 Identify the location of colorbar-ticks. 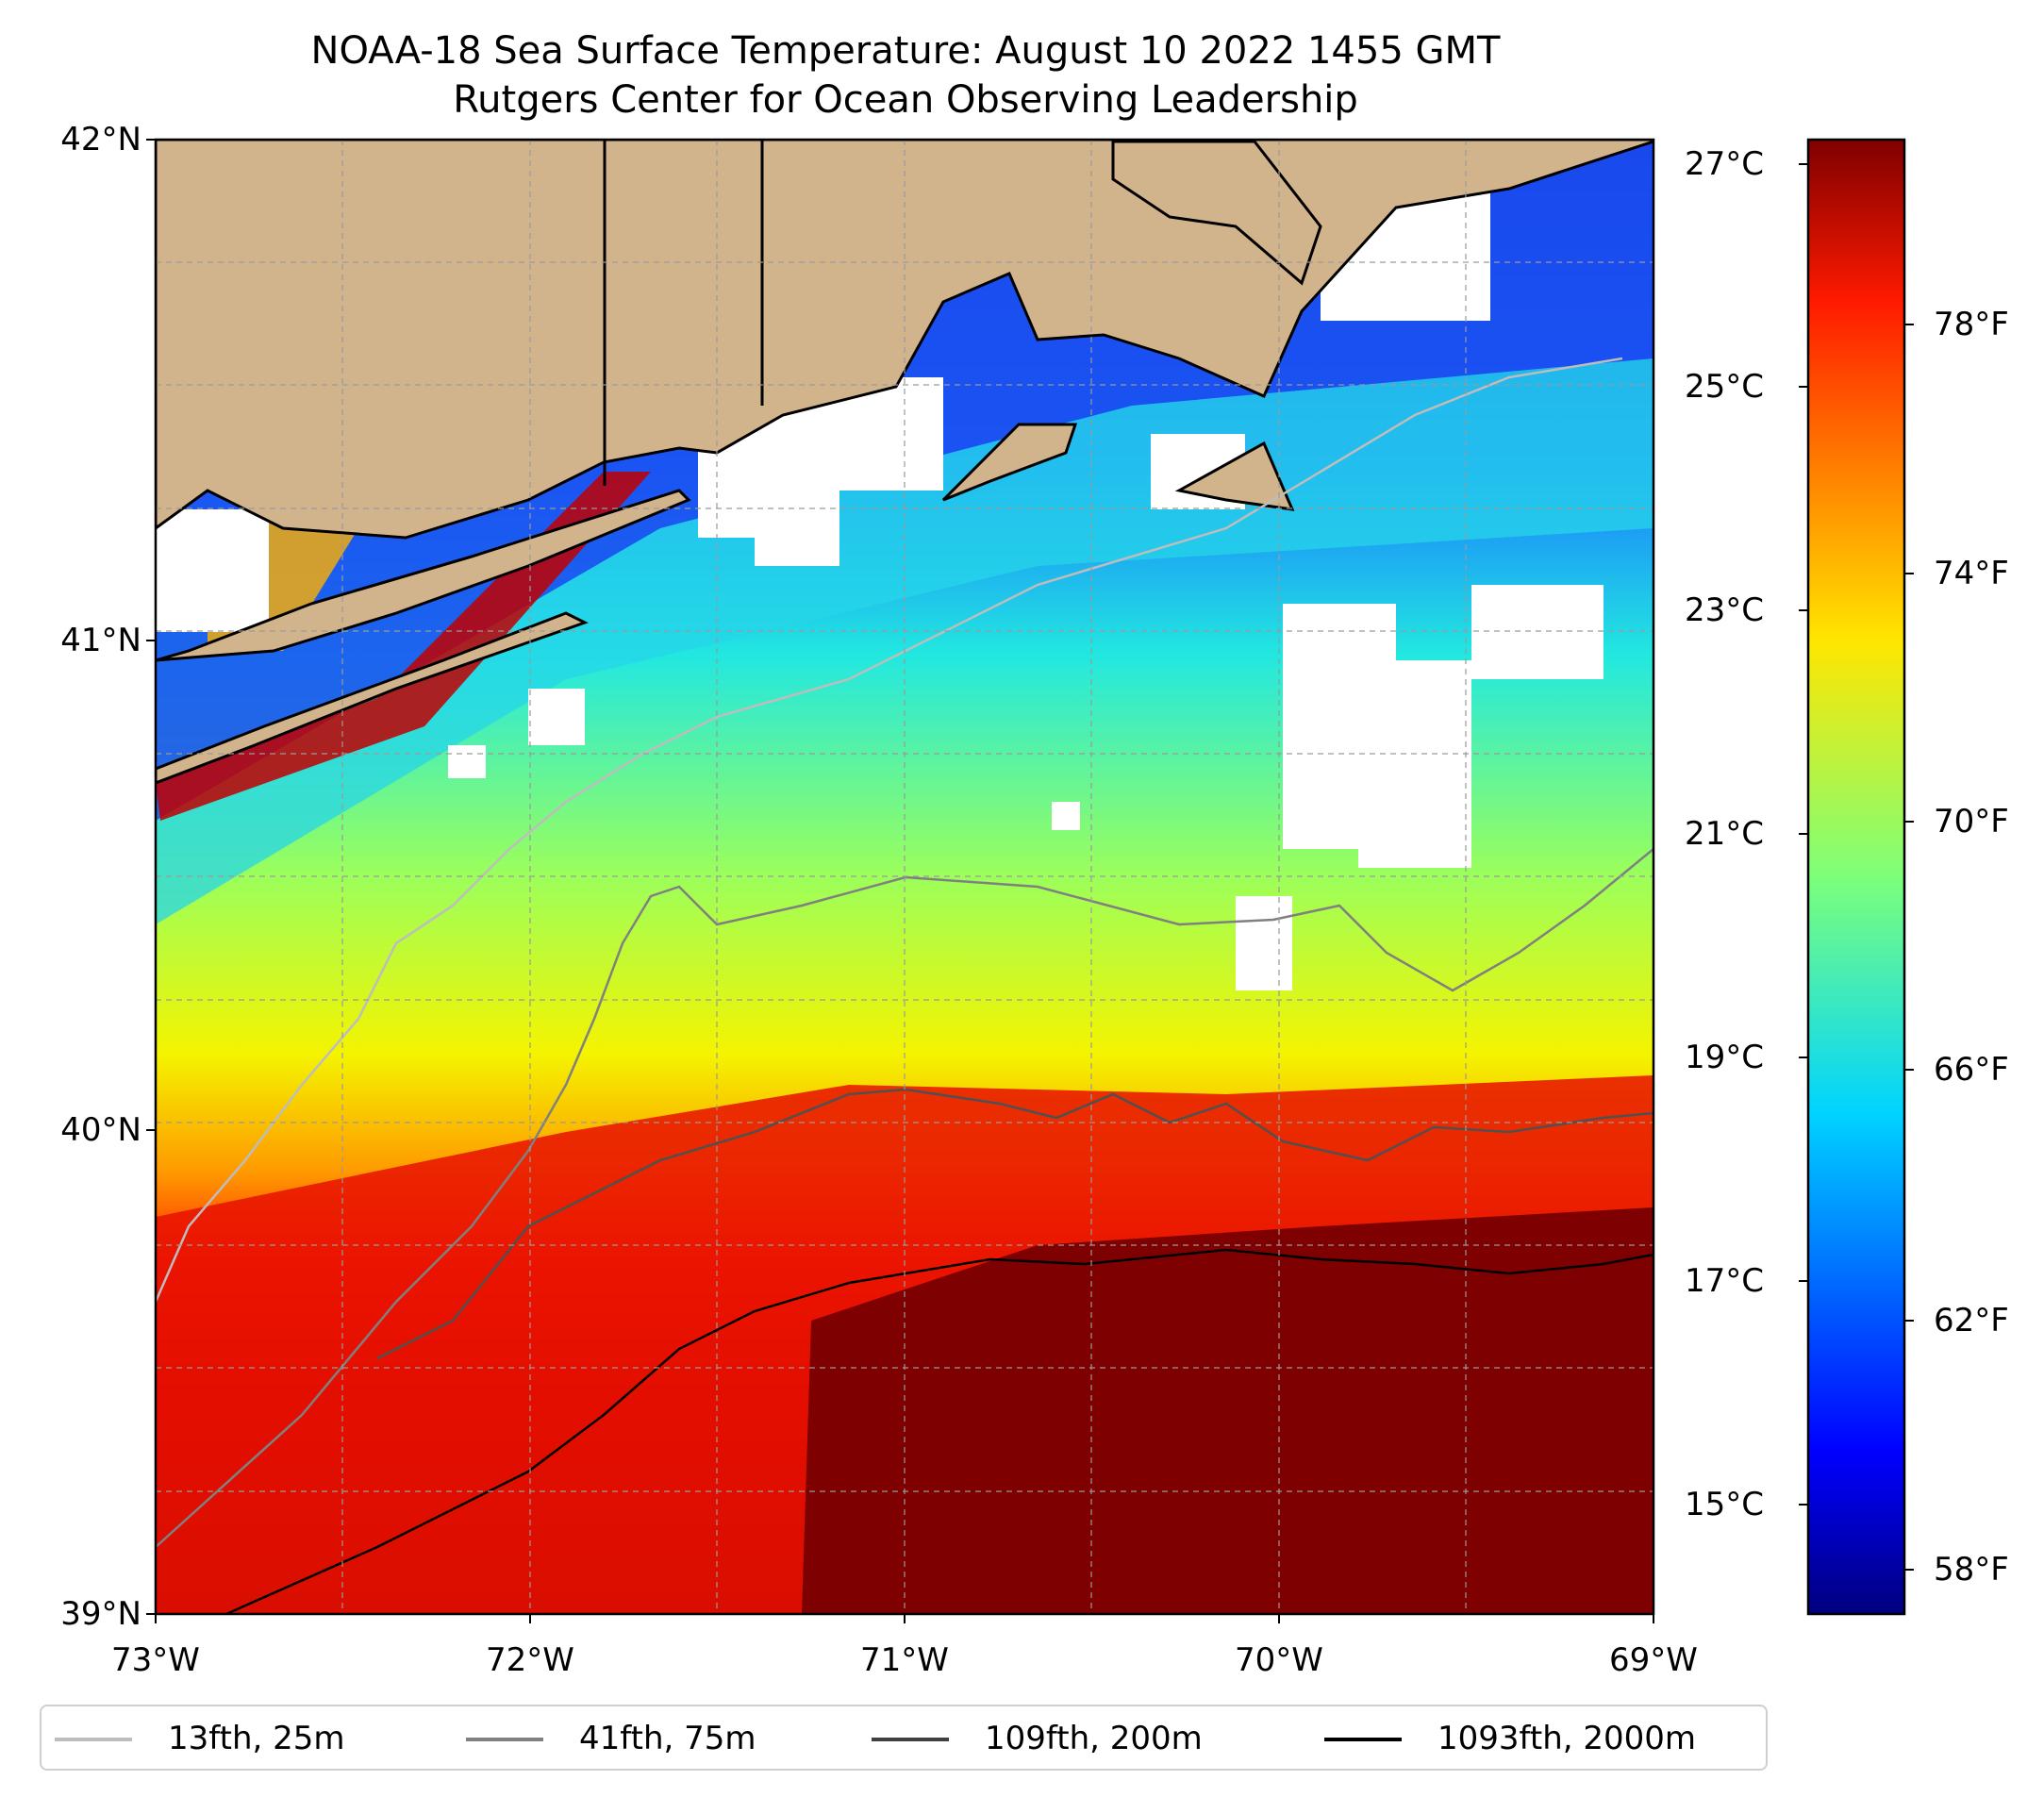
(1856, 867).